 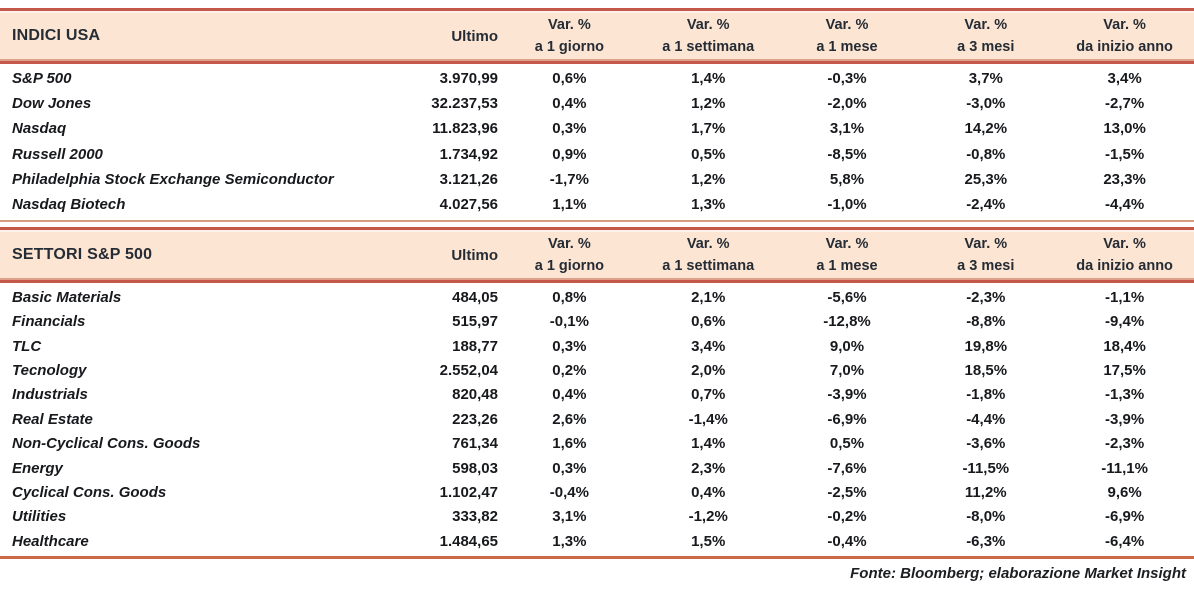 What do you see at coordinates (56, 35) in the screenshot?
I see `table-title: INDICI USA` at bounding box center [56, 35].